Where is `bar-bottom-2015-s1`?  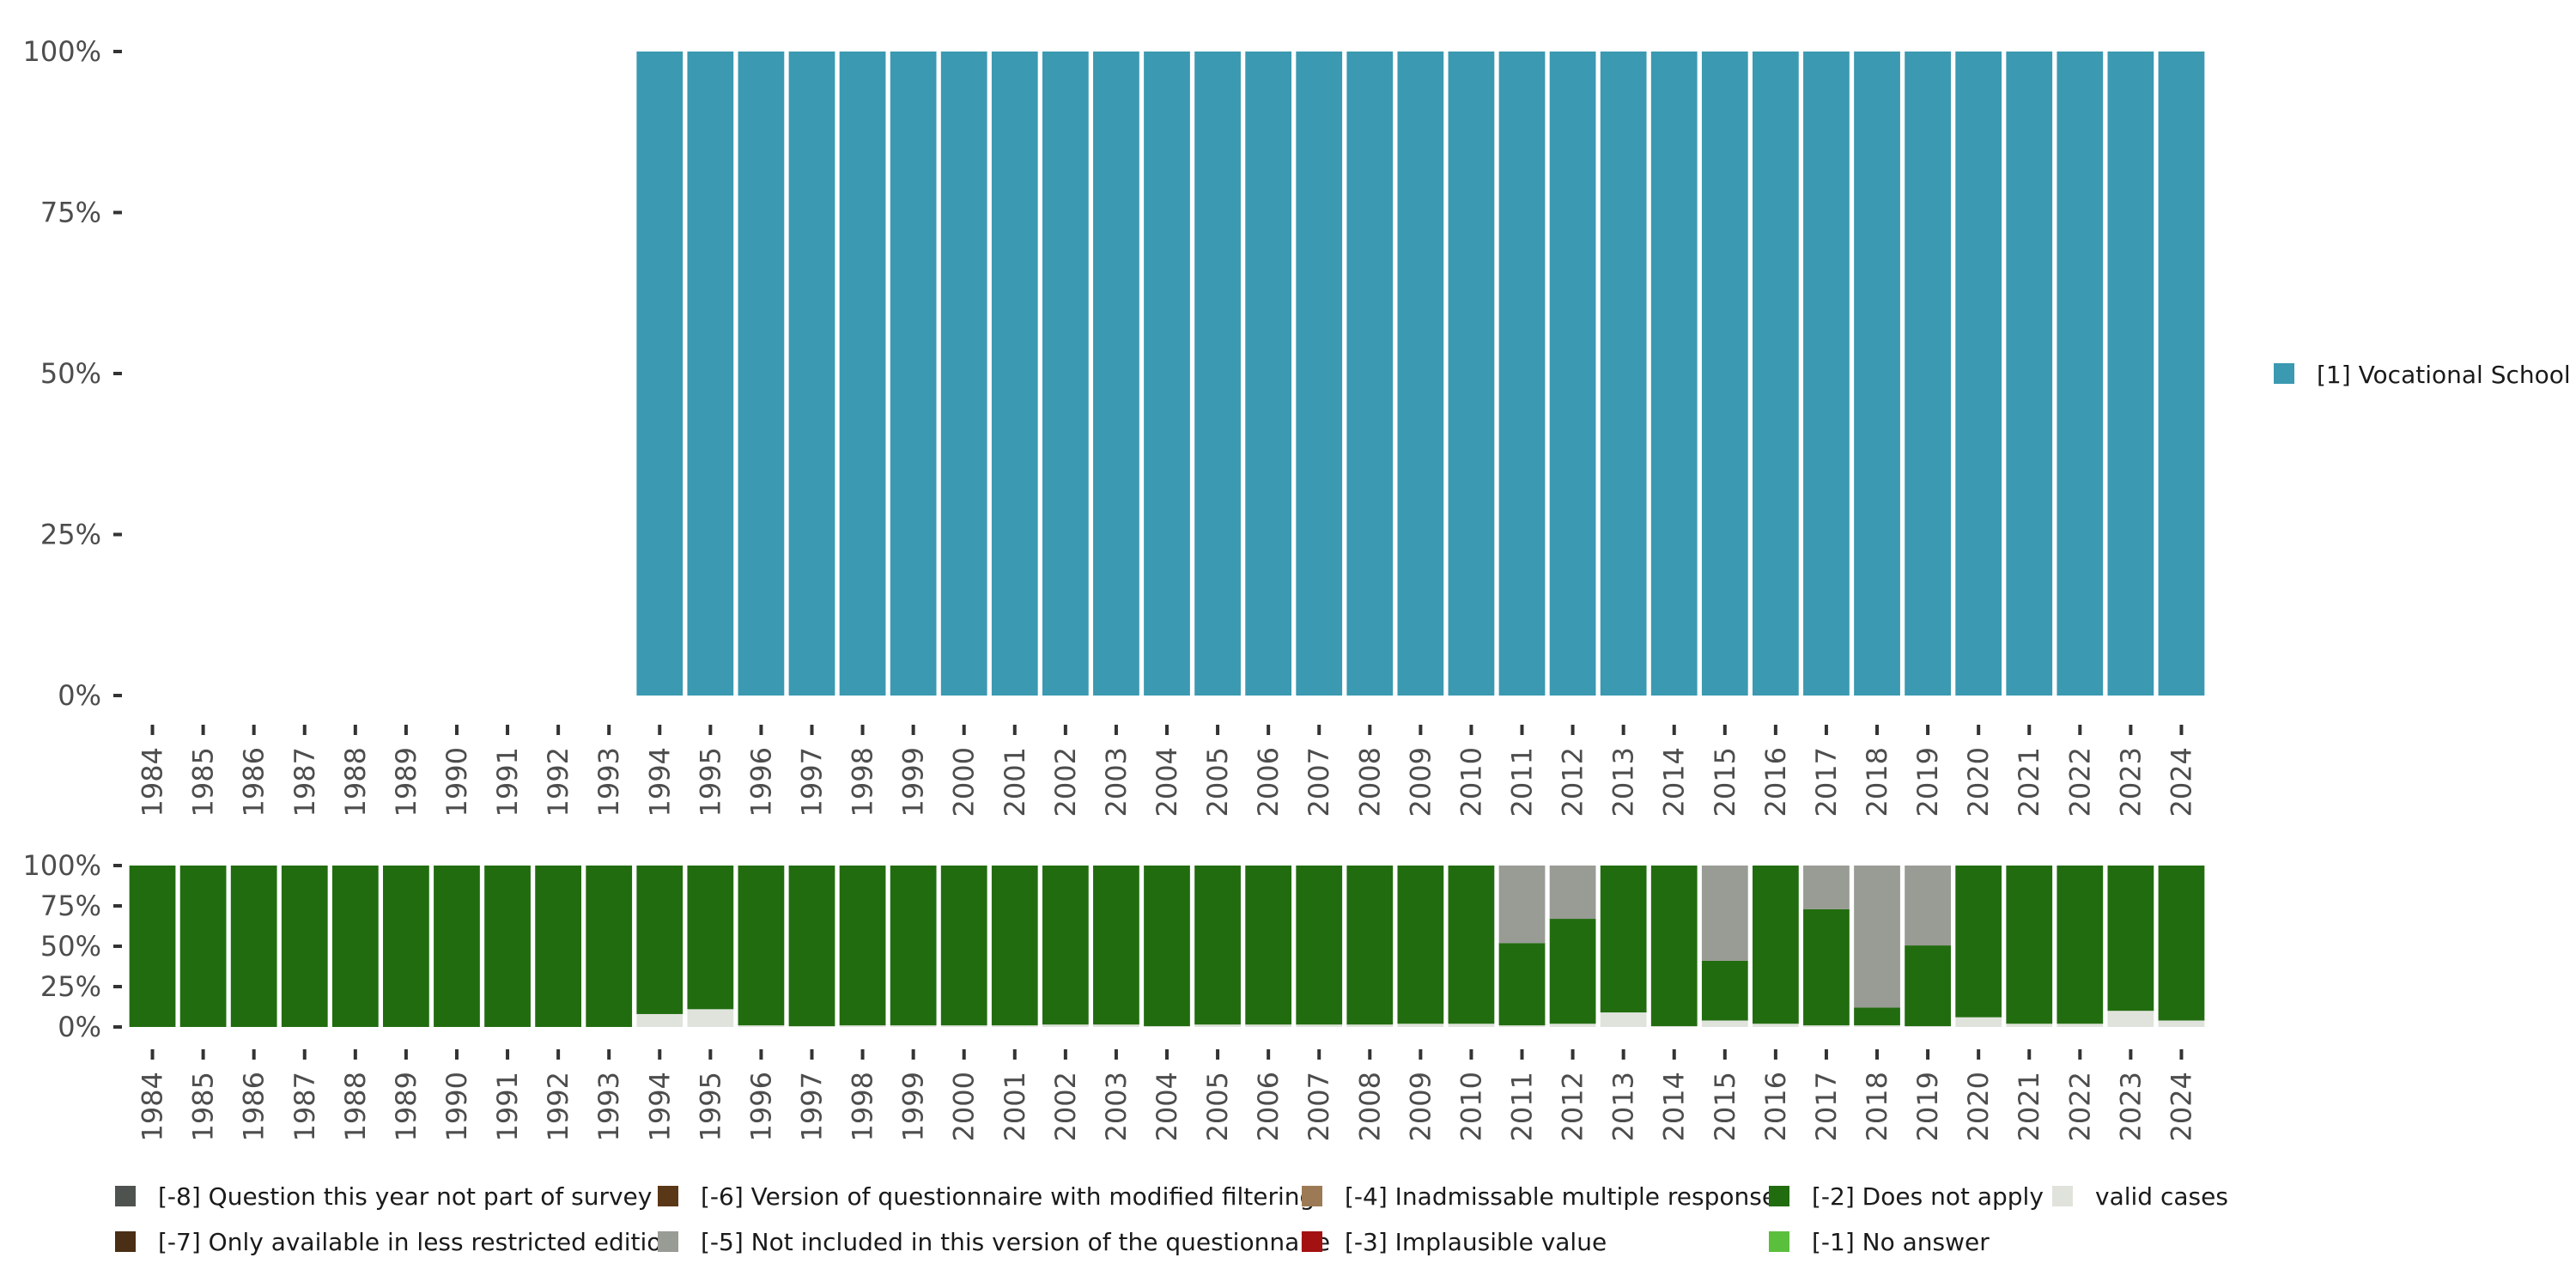
bar-bottom-2015-s1 is located at coordinates (1725, 991).